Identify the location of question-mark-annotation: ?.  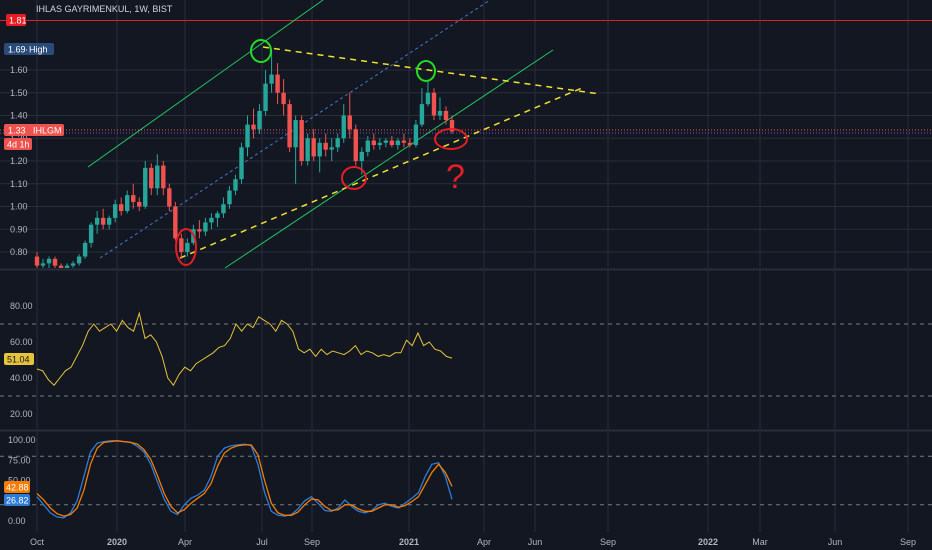
(455, 177).